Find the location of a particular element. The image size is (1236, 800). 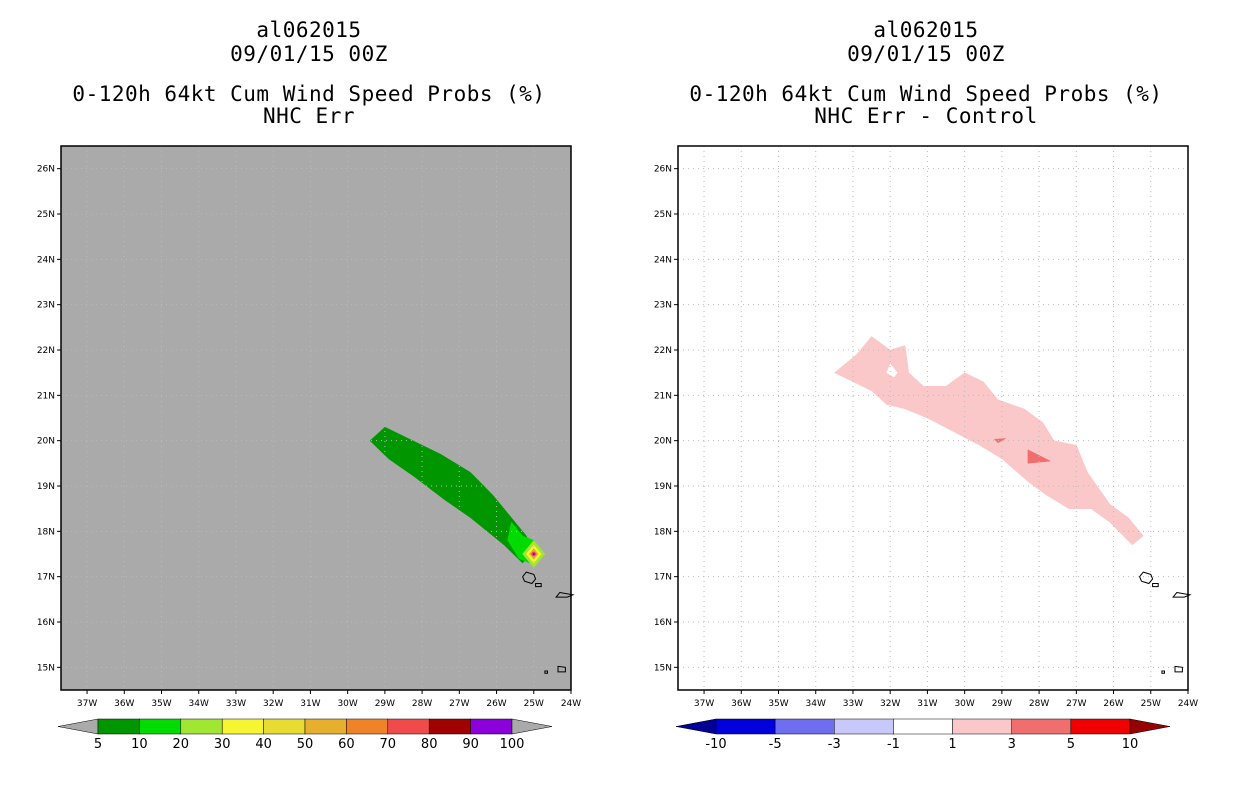

right-region-hole is located at coordinates (892, 370).